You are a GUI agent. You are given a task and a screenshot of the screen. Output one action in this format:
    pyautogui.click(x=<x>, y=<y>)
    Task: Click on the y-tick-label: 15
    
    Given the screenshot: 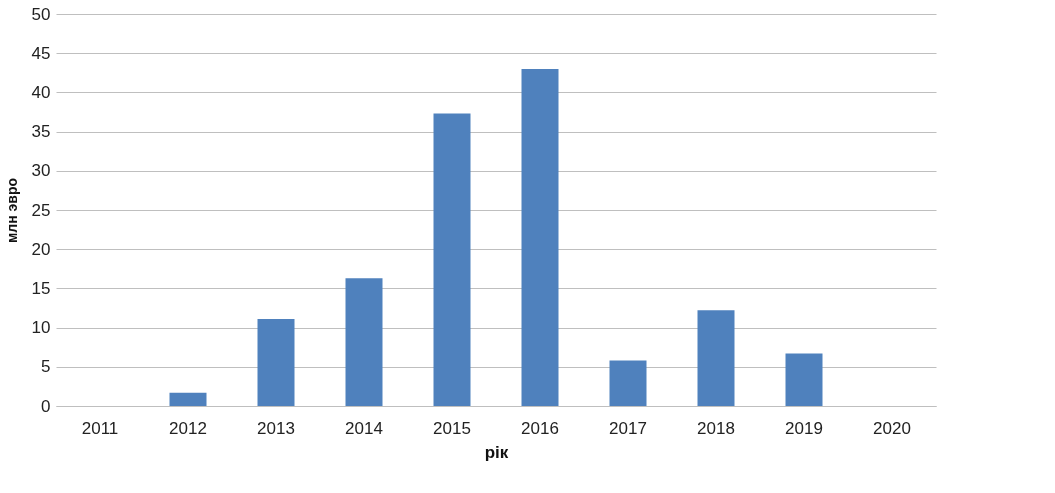 What is the action you would take?
    pyautogui.click(x=41, y=288)
    